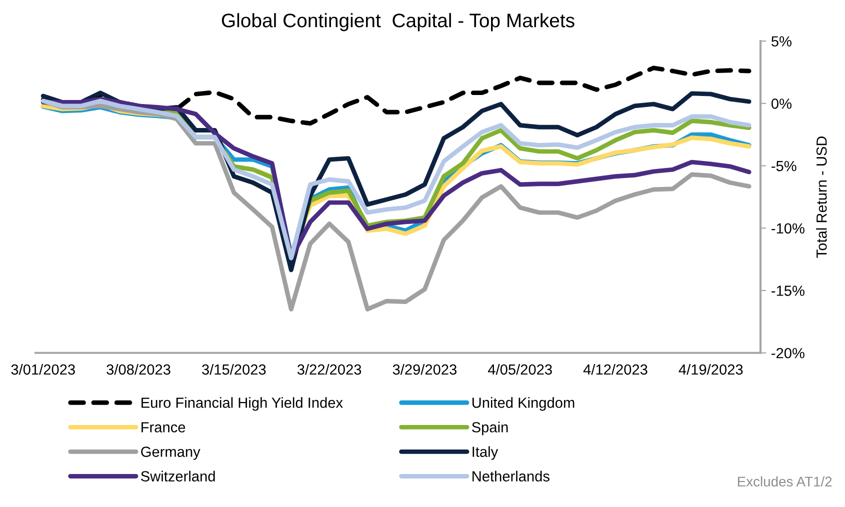 This screenshot has height=507, width=845. Describe the element at coordinates (511, 476) in the screenshot. I see `legend-label: Netherlands` at that location.